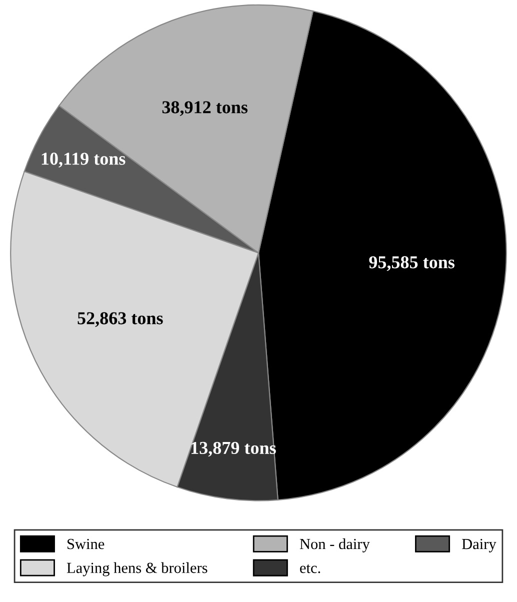 Image resolution: width=517 pixels, height=602 pixels. I want to click on data-label: 95,585 tons, so click(411, 263).